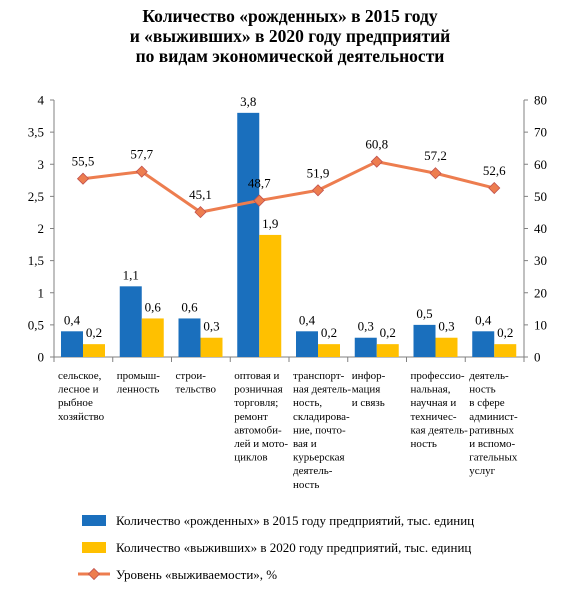  I want to click on y-left-tick-label: 3, so click(41, 164).